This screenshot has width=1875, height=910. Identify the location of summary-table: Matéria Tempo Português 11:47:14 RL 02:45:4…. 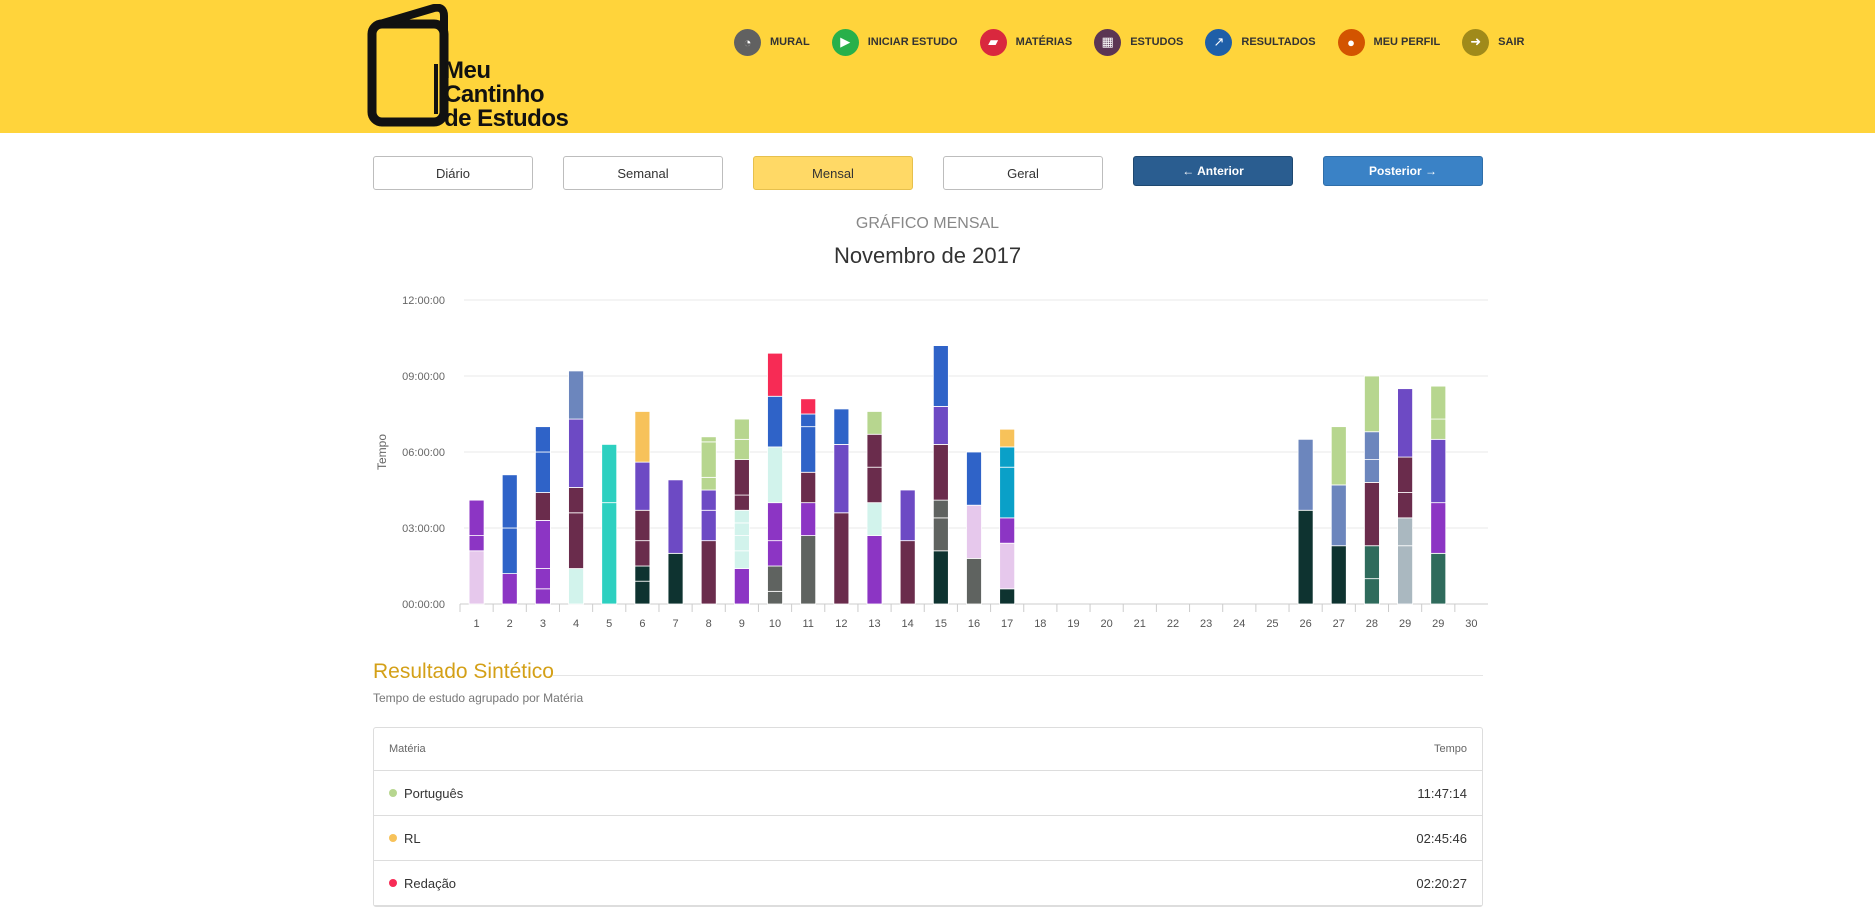
(928, 817).